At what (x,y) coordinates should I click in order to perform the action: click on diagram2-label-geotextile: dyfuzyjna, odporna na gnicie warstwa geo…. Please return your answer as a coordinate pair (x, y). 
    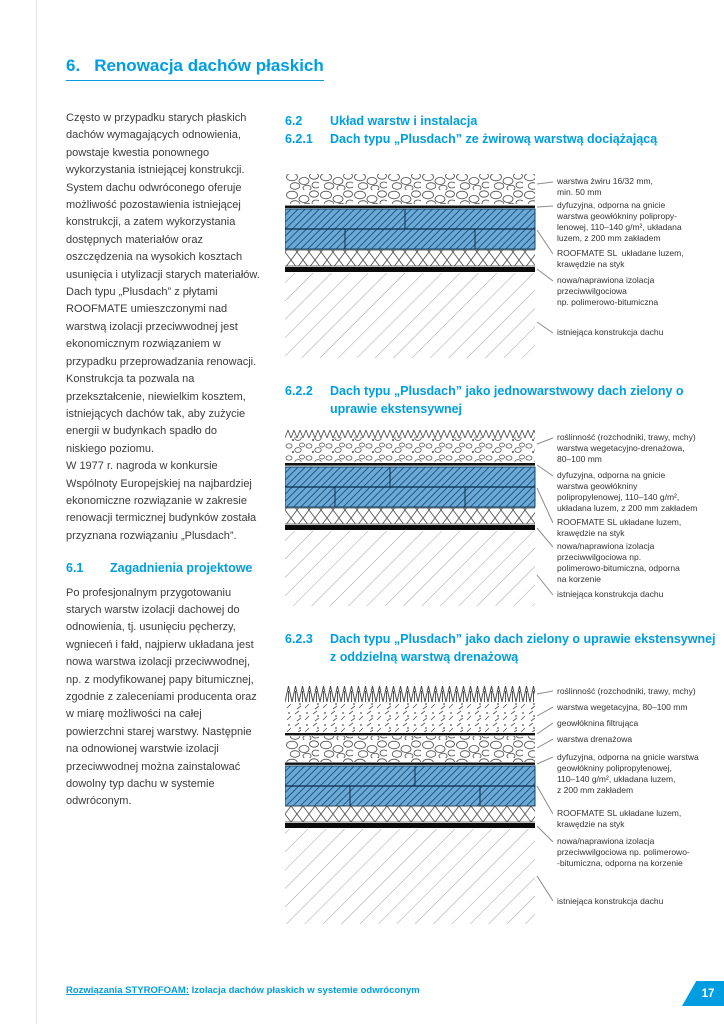
    Looking at the image, I should click on (627, 491).